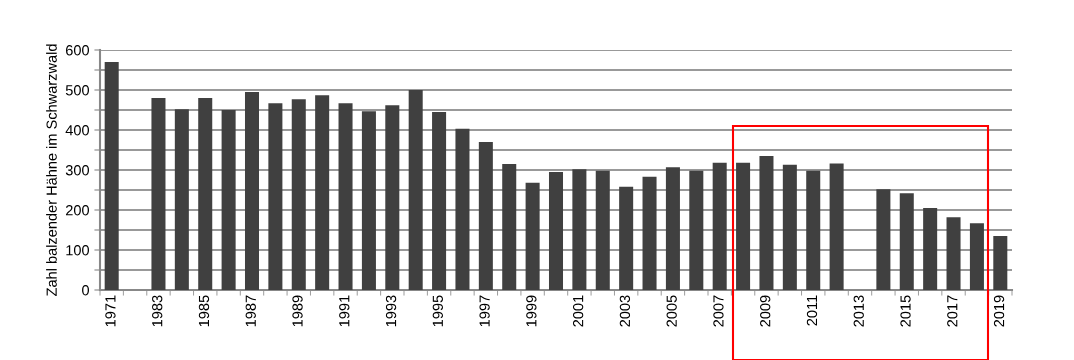 The height and width of the screenshot is (360, 1074). Describe the element at coordinates (250, 311) in the screenshot. I see `x-tick-label: 1987` at that location.